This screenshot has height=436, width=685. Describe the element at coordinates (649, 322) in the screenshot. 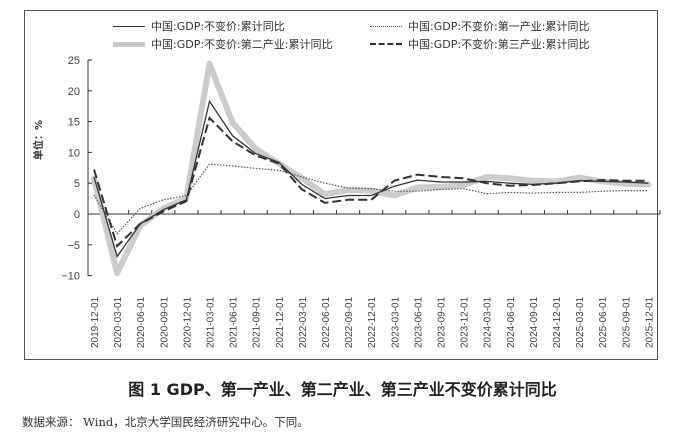

I see `x-tick-label: 2025-12-01` at that location.